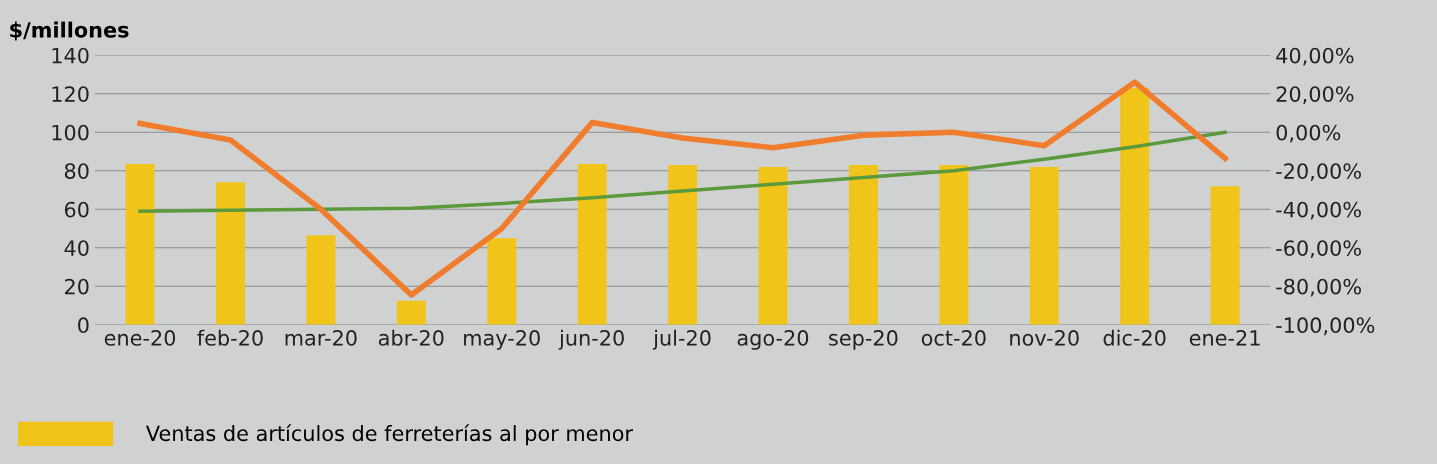 The height and width of the screenshot is (464, 1437). Describe the element at coordinates (1325, 326) in the screenshot. I see `y2-tick-label: -100,00%` at that location.